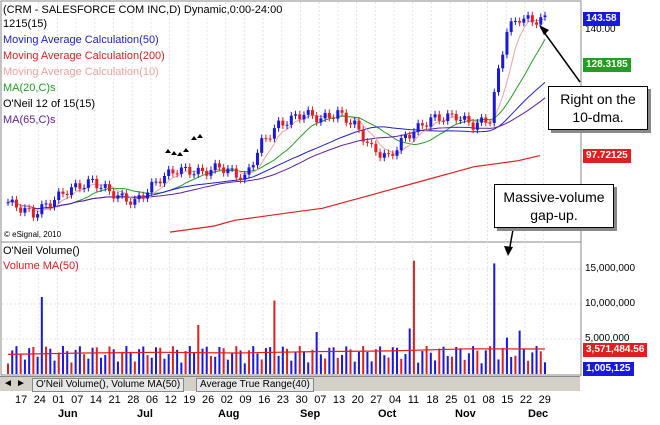 The height and width of the screenshot is (425, 660). Describe the element at coordinates (554, 206) in the screenshot. I see `callout-gap-up: Massive-volume gap-up.` at that location.